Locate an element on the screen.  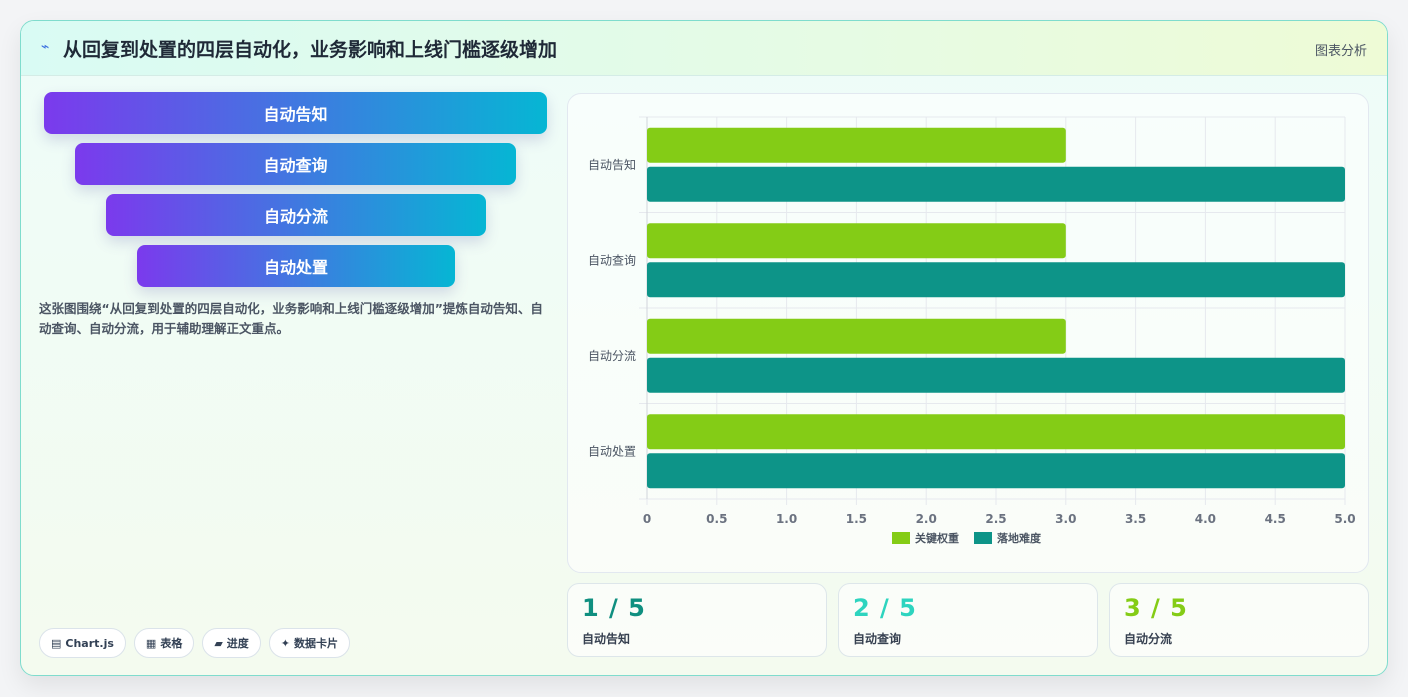
chip-data-card: ✦ 数据卡片 is located at coordinates (309, 643).